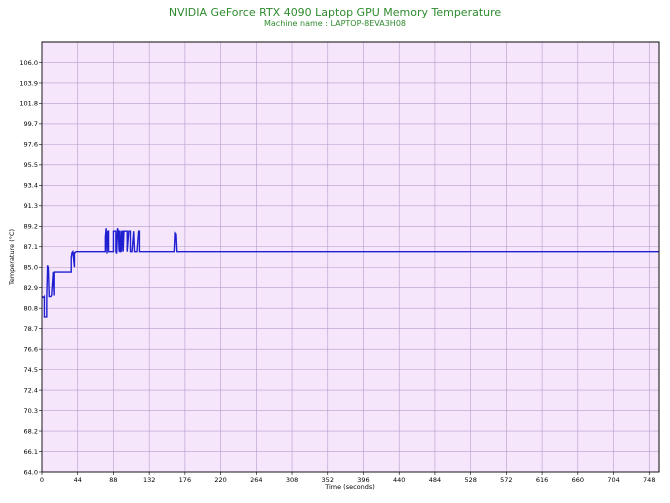 This screenshot has width=670, height=503. What do you see at coordinates (31, 145) in the screenshot?
I see `y-tick-label: 97.6` at bounding box center [31, 145].